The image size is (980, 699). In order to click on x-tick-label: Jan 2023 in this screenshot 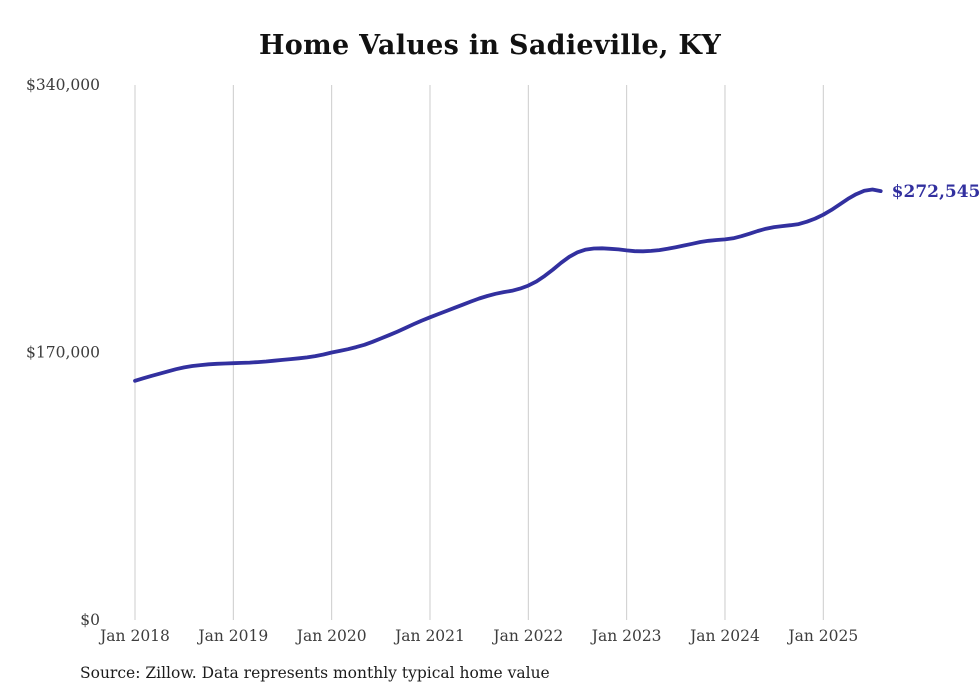, I will do `click(626, 636)`.